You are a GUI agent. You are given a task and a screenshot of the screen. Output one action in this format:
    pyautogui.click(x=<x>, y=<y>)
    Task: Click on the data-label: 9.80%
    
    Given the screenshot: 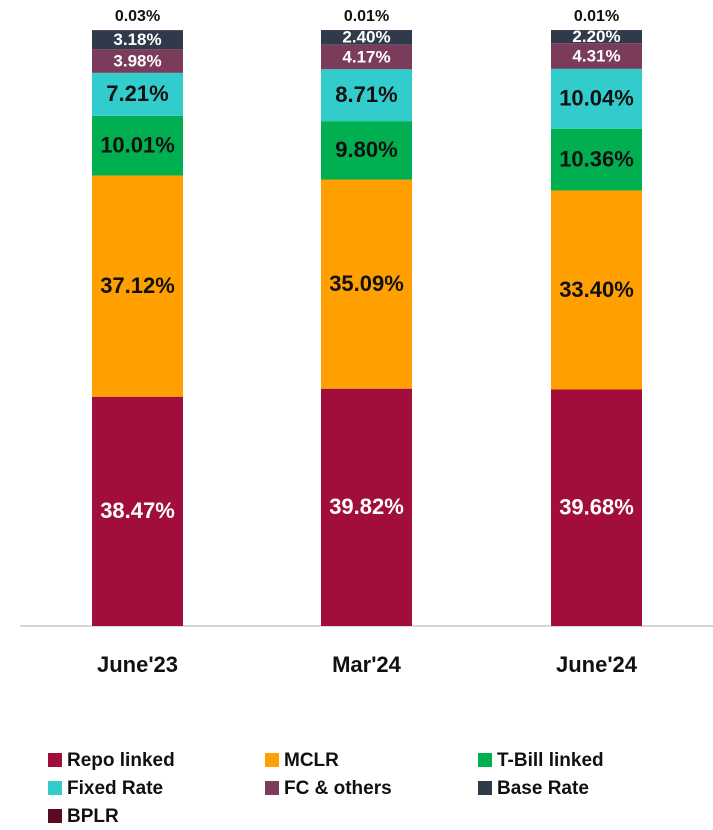 What is the action you would take?
    pyautogui.click(x=366, y=149)
    